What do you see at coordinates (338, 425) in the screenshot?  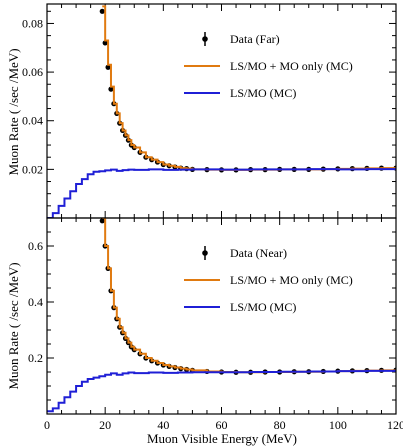 I see `x-tick-label: 100` at bounding box center [338, 425].